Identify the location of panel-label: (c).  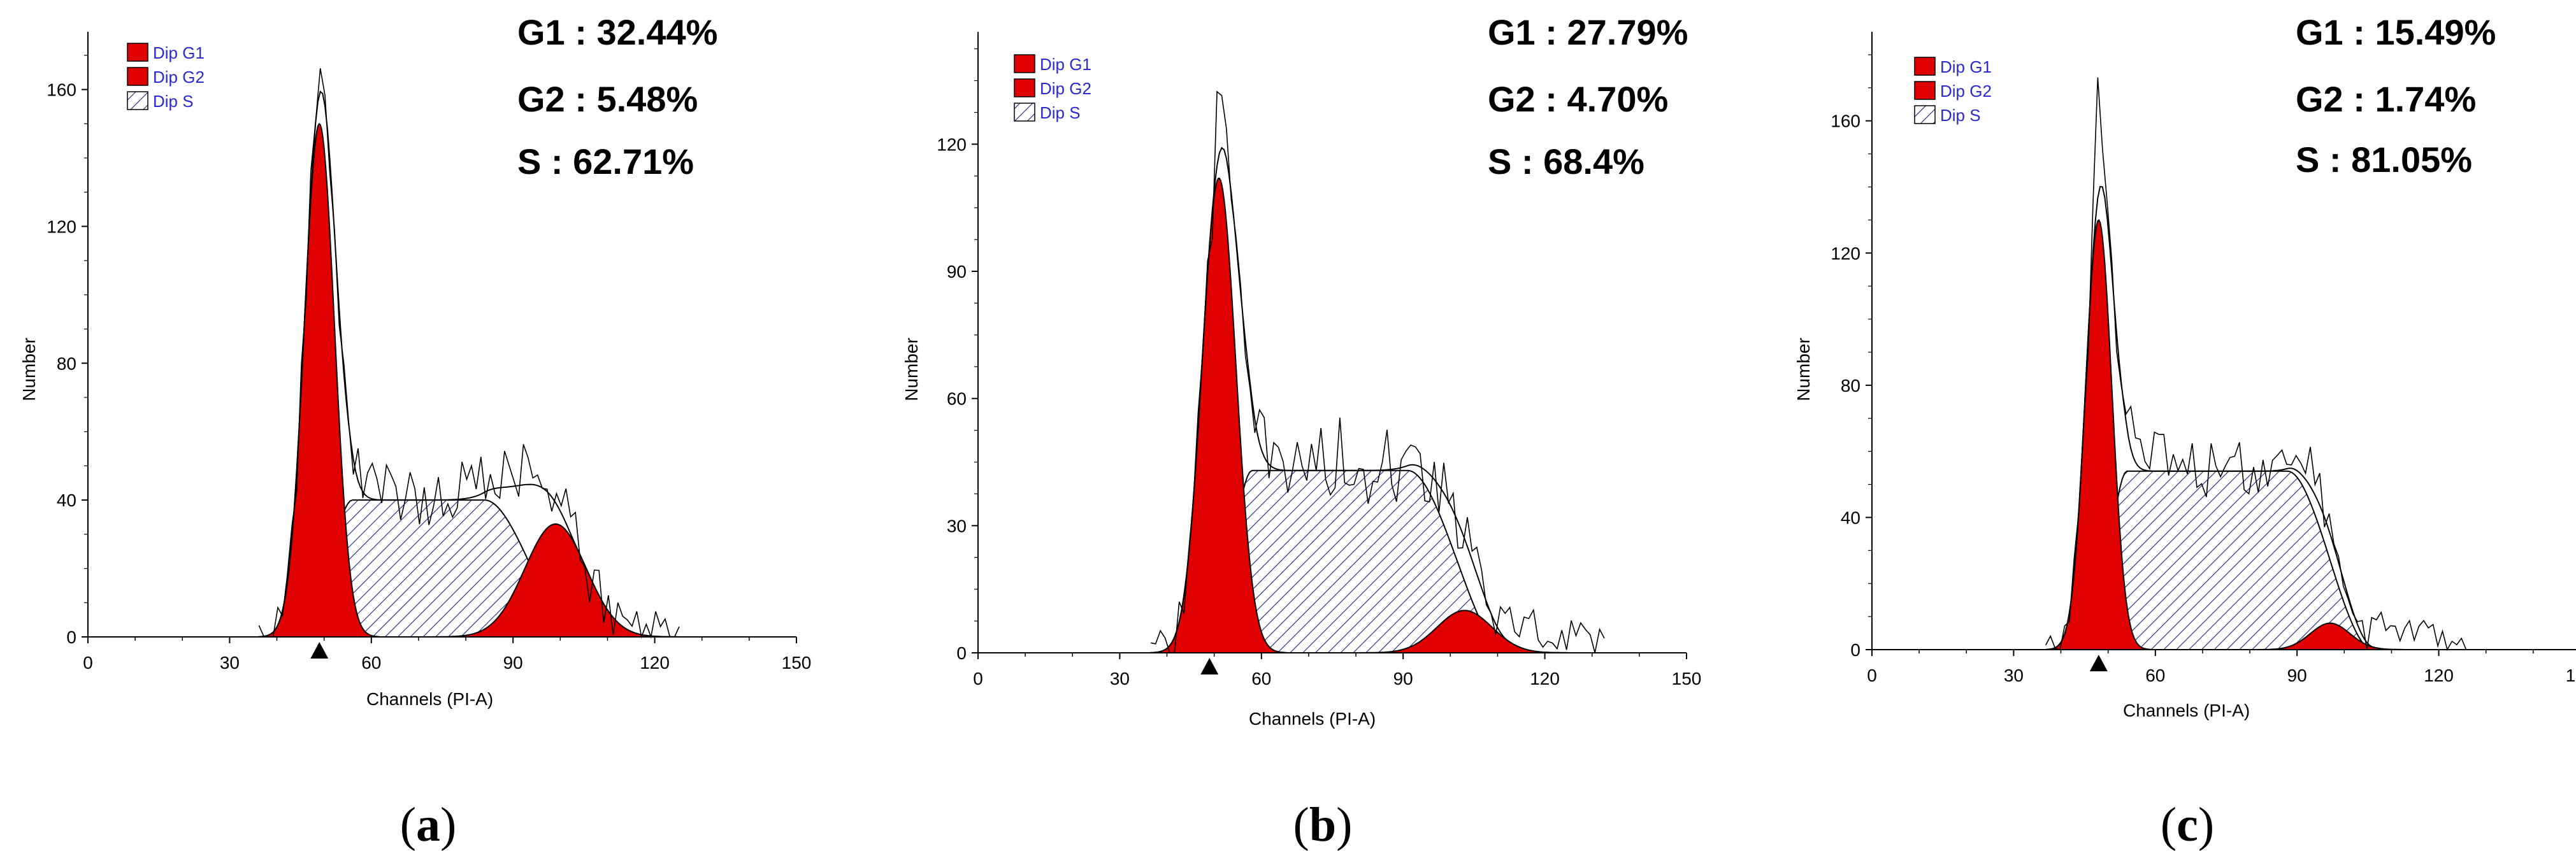
(2187, 825).